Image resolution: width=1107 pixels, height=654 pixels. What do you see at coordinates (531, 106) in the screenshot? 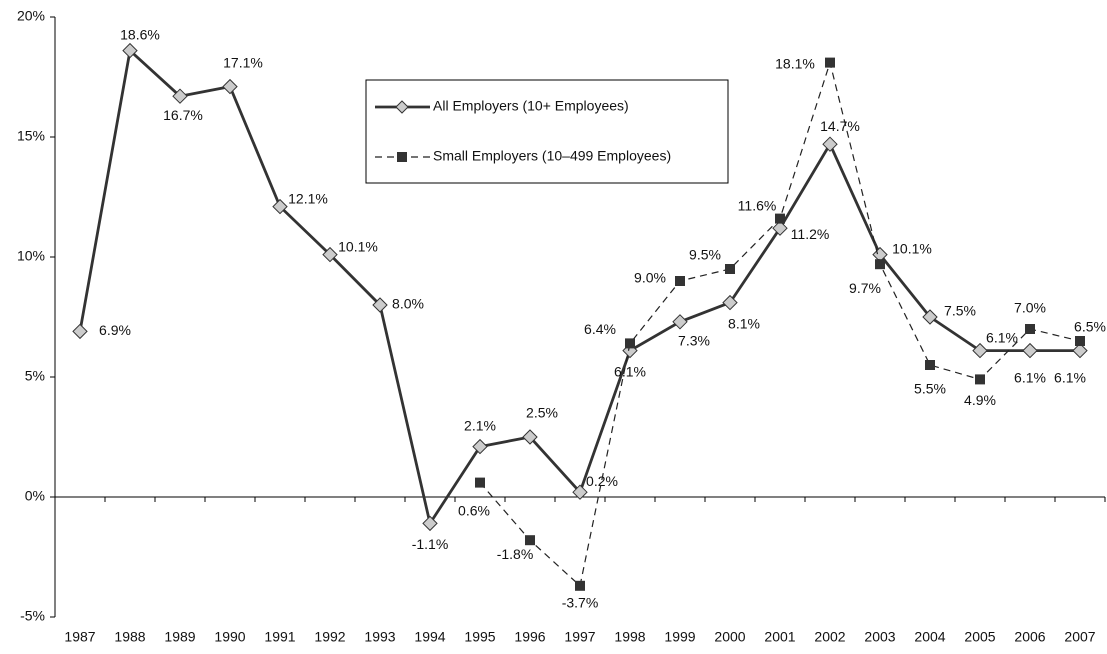
I see `legend-label: All Employers (10+ Employees)` at bounding box center [531, 106].